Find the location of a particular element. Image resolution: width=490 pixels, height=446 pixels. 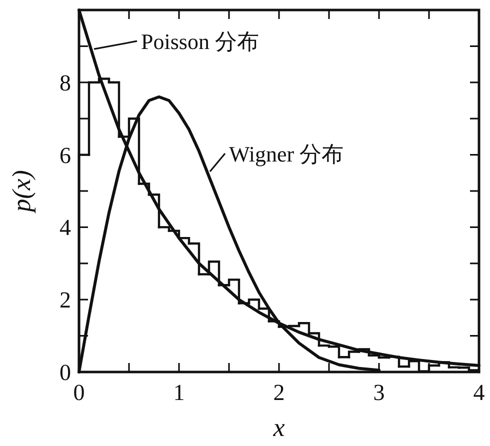

x-axis-title: x is located at coordinates (279, 427).